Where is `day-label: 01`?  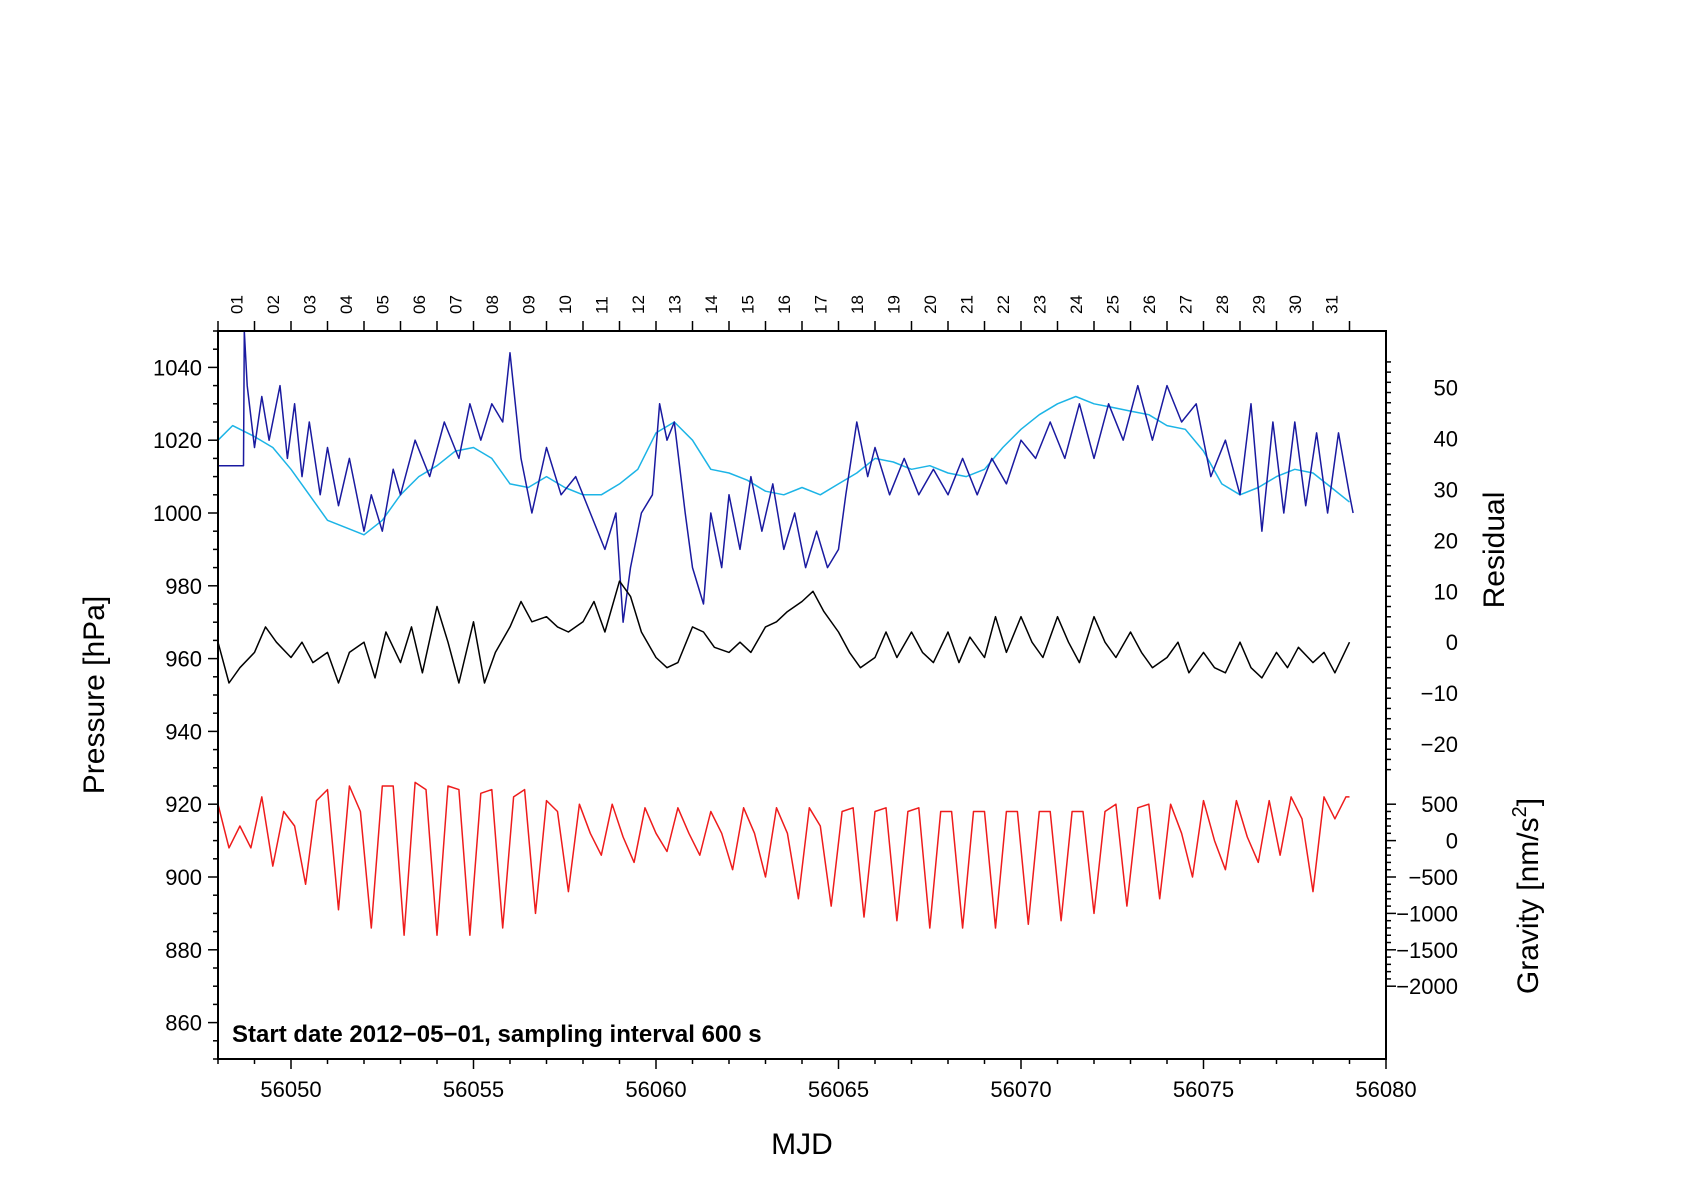
day-label: 01 is located at coordinates (236, 304).